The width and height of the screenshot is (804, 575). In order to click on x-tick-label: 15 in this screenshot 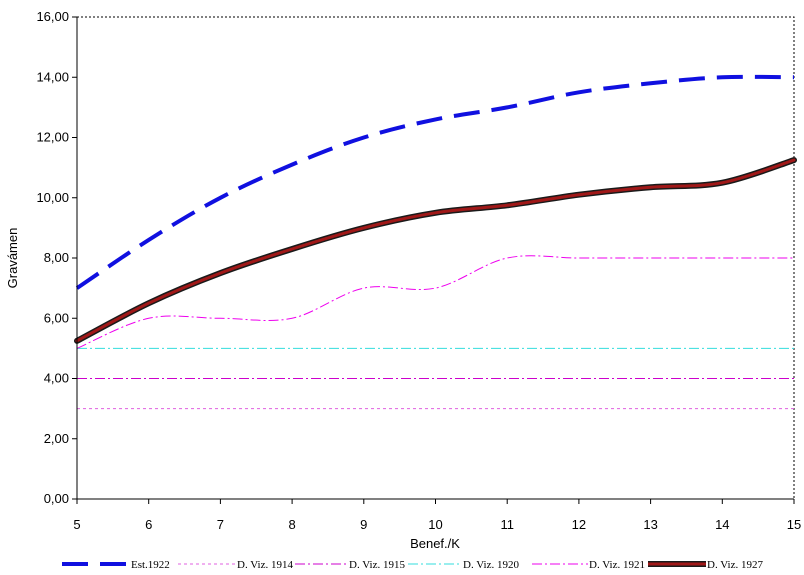, I will do `click(794, 524)`.